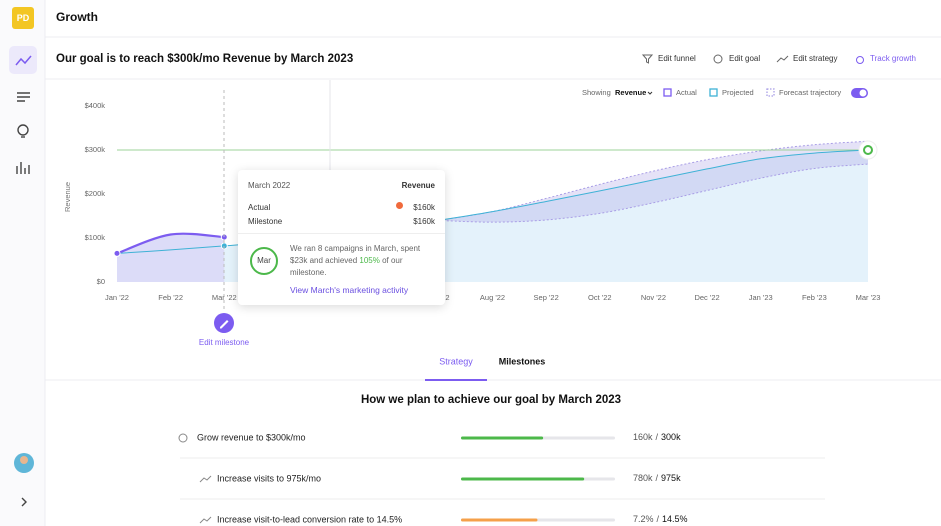 The image size is (941, 526). I want to click on x-tick-label: Jan '23, so click(761, 297).